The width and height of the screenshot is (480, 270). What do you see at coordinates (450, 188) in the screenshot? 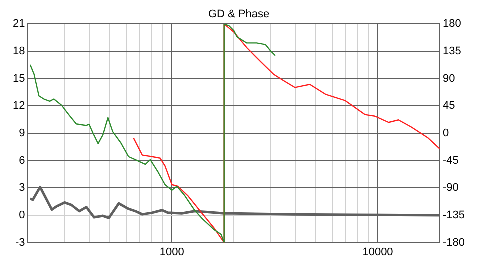
I see `y2-tick-label: -90` at bounding box center [450, 188].